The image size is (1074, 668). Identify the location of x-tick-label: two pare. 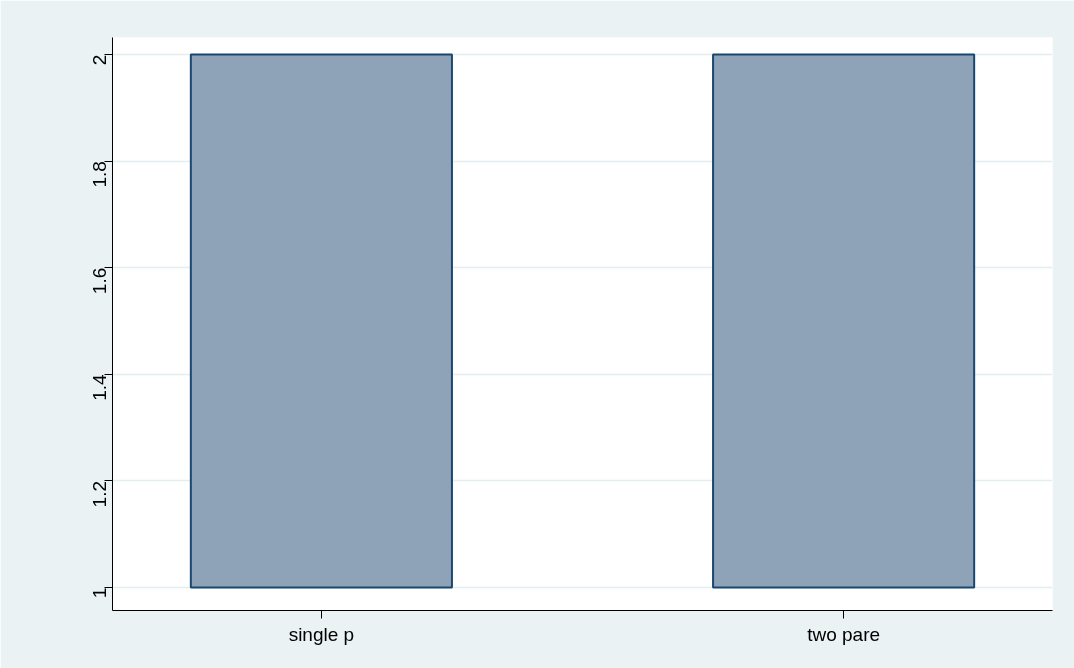
(844, 634).